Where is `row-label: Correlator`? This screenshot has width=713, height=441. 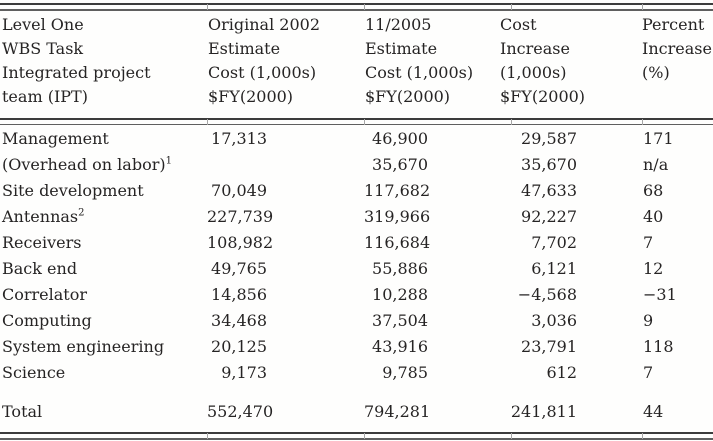 row-label: Correlator is located at coordinates (103, 295).